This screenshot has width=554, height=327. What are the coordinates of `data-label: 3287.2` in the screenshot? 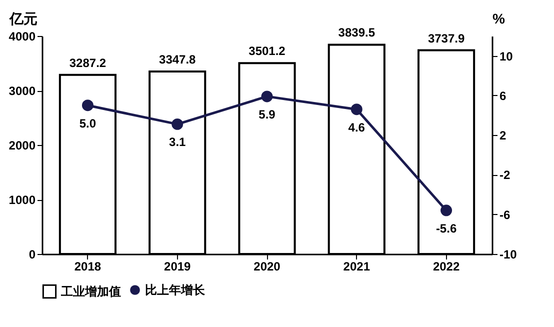 It's located at (87, 63).